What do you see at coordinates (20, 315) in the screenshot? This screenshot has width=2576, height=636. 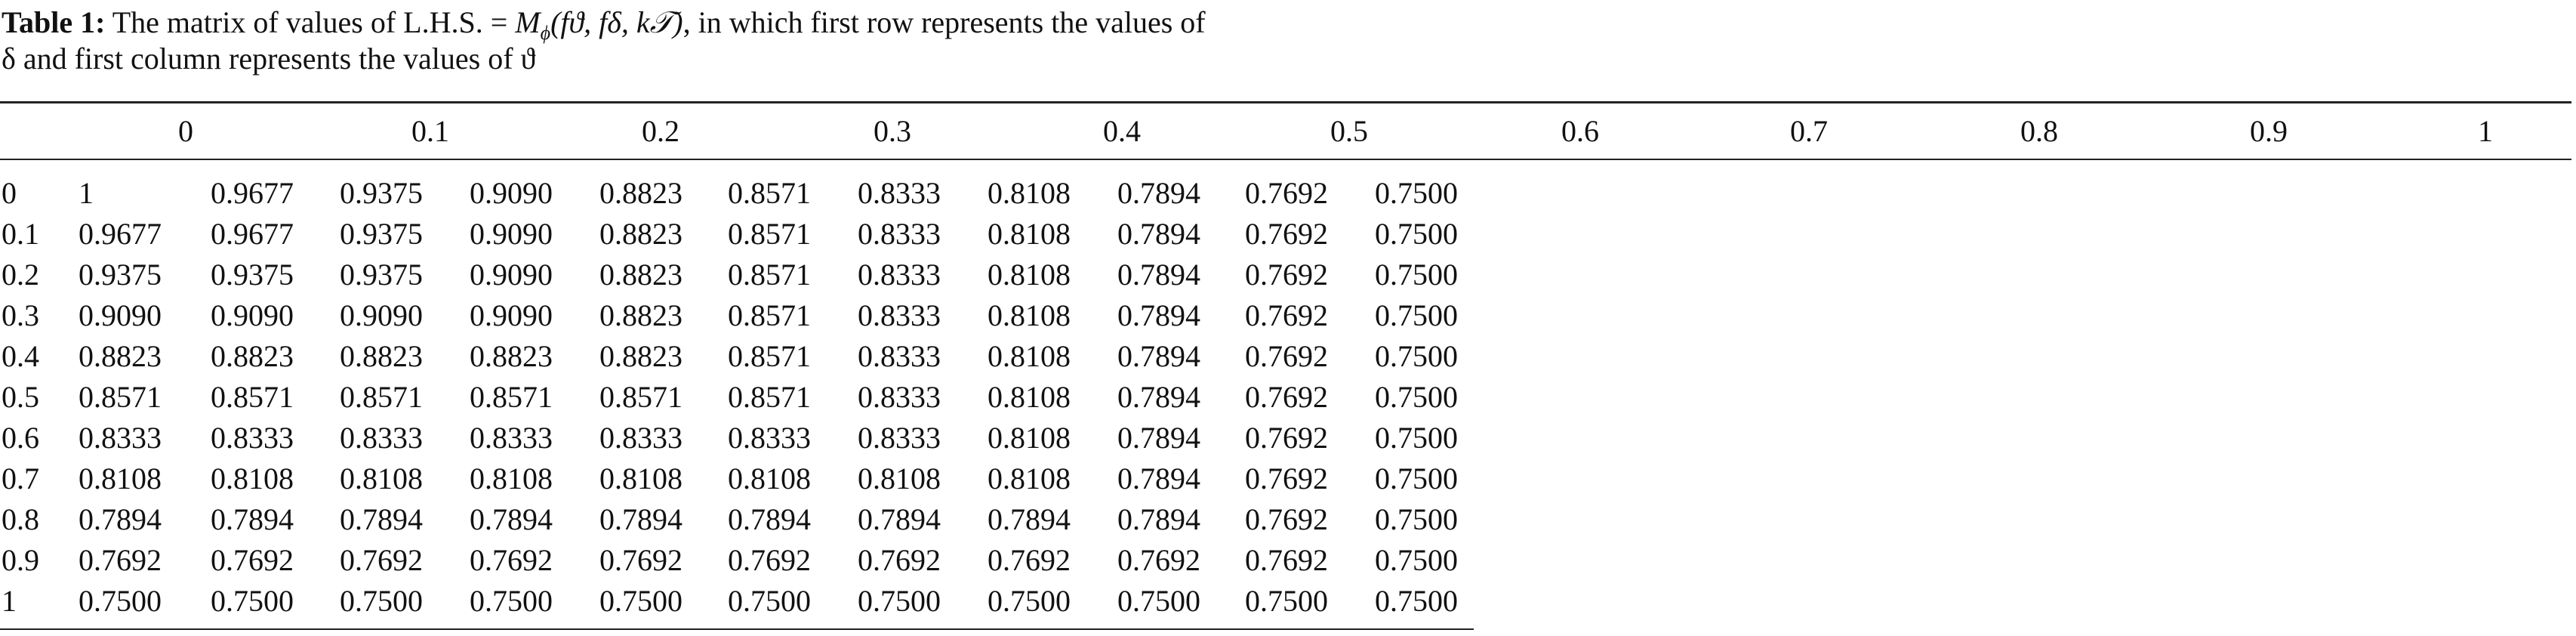 I see `row-label: 0.3` at bounding box center [20, 315].